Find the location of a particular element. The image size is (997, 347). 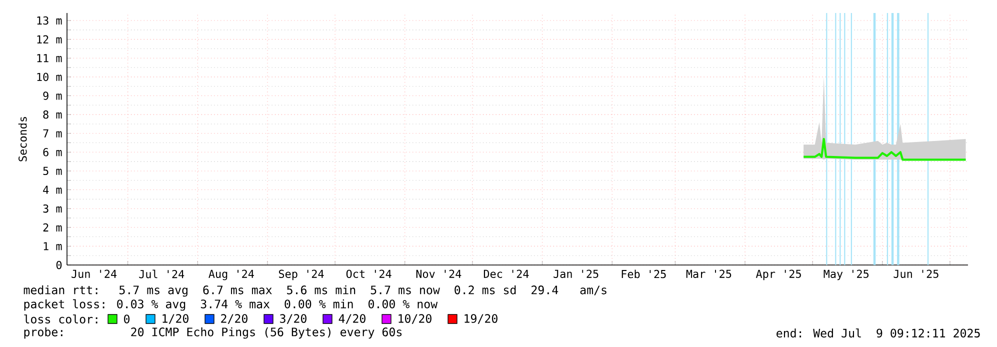

y-tick-label: 5 m is located at coordinates (52, 171).